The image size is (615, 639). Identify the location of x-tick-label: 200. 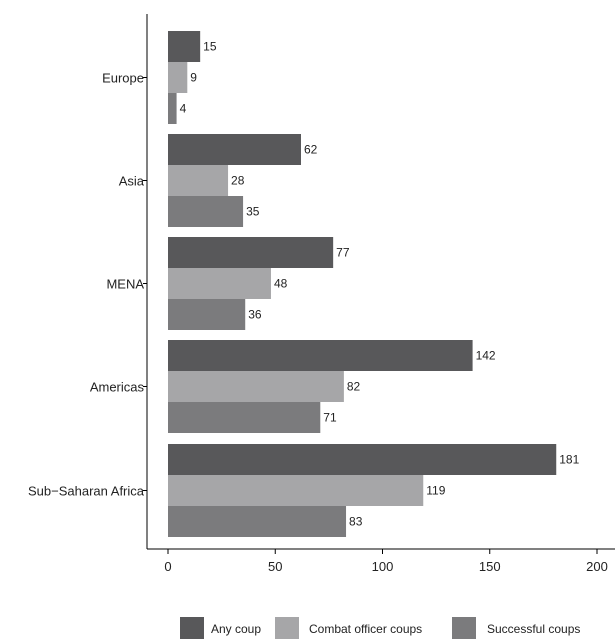
(597, 566).